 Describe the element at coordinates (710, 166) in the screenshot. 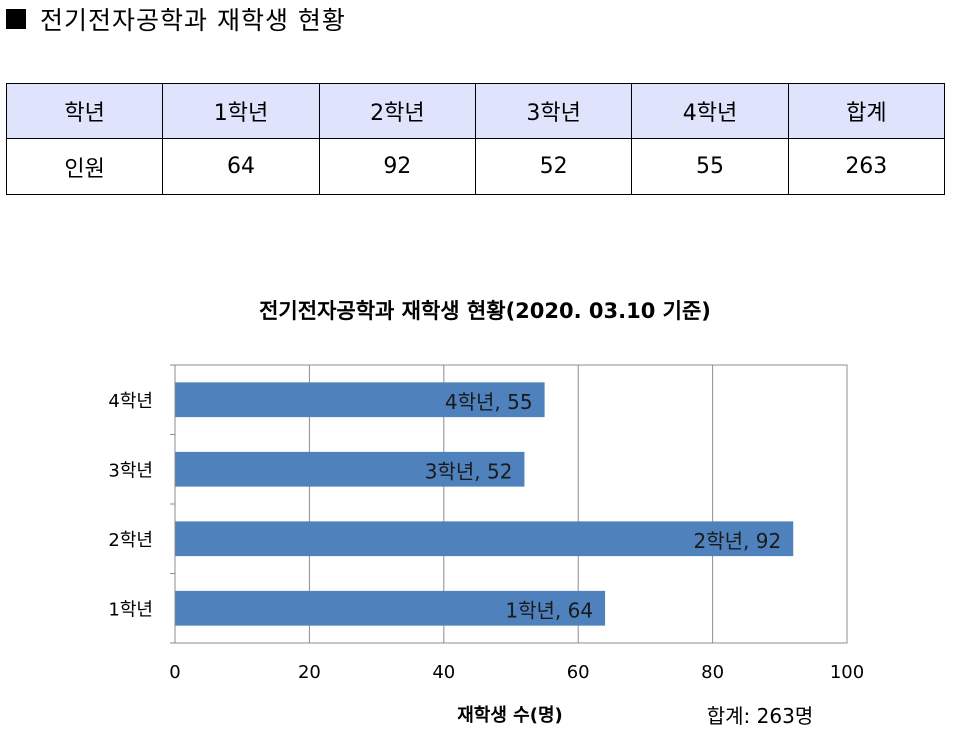

I see `table-cell: 55` at that location.